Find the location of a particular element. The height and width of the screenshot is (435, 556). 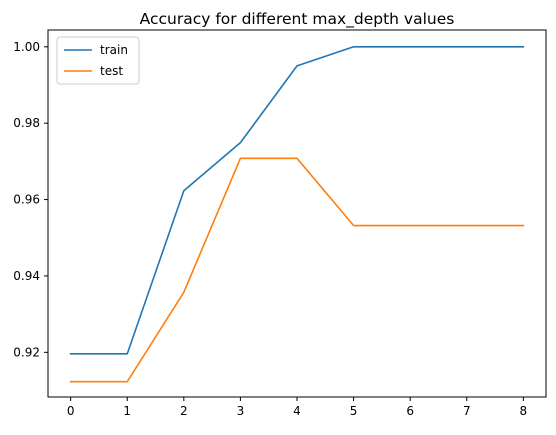

y-tick-label: 0.92 is located at coordinates (26, 352).